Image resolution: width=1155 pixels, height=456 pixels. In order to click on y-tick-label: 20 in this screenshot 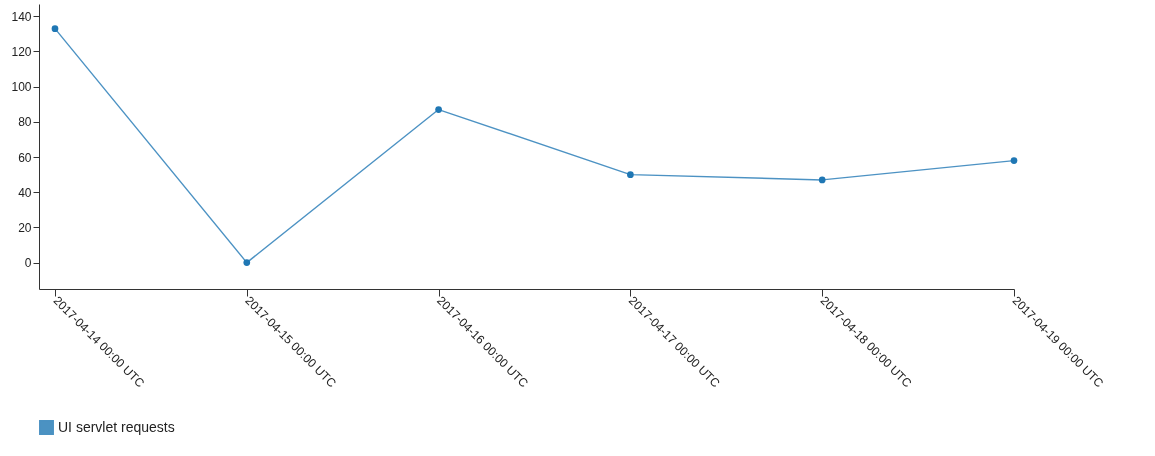, I will do `click(25, 227)`.